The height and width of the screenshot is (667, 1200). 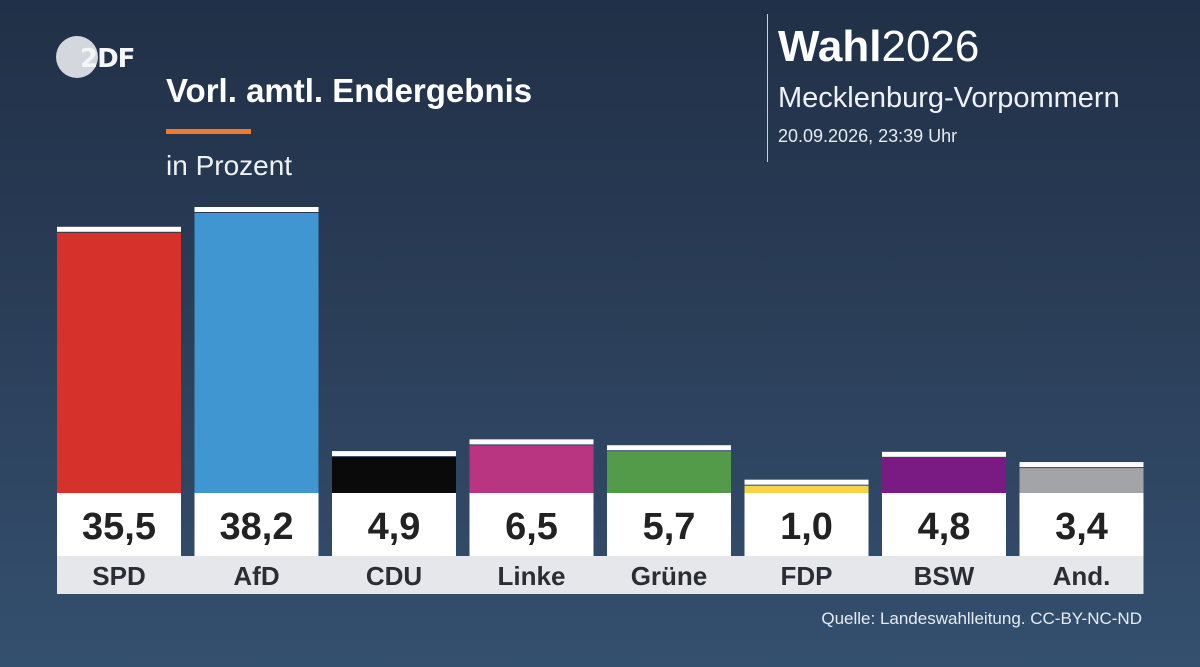 What do you see at coordinates (257, 527) in the screenshot?
I see `value-label: 38,2` at bounding box center [257, 527].